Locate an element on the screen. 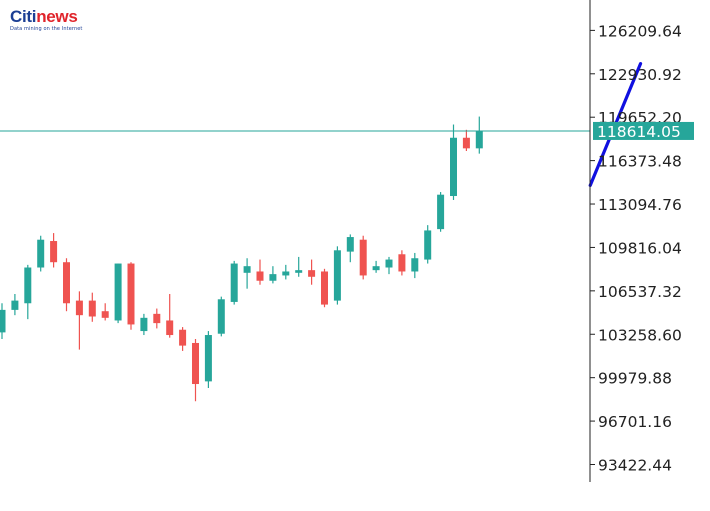  tick-label: 96701.16 is located at coordinates (635, 422).